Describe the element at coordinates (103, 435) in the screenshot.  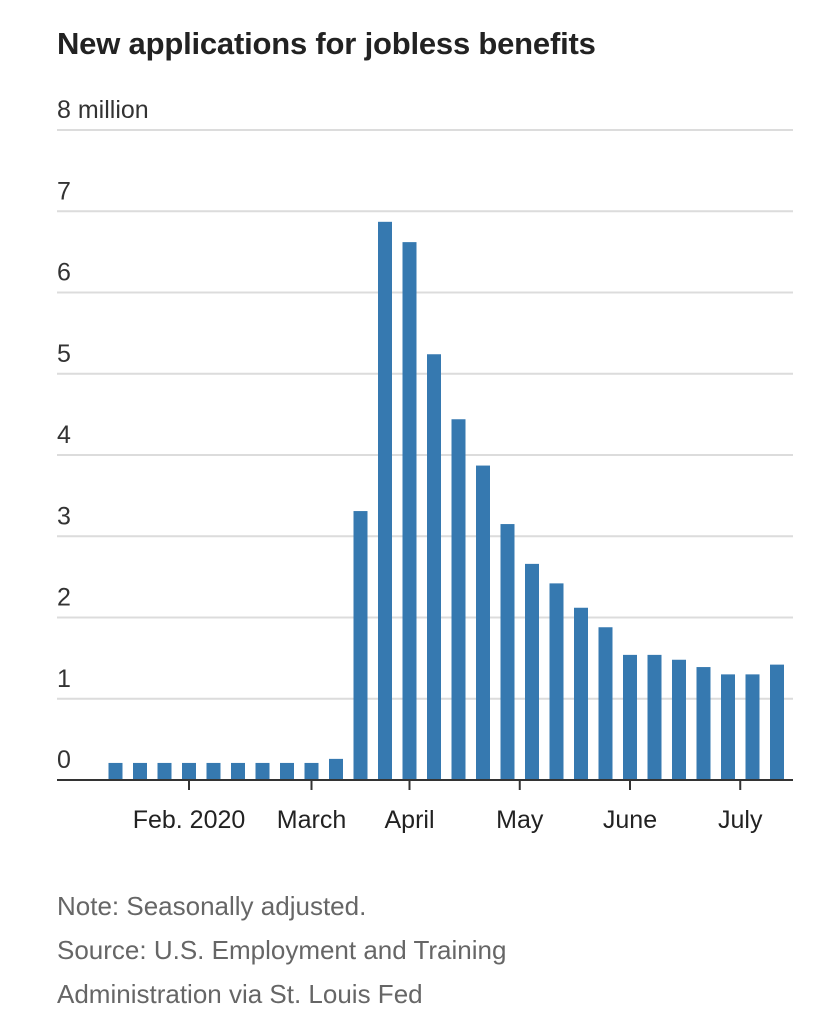
I see `y-axis-labels: 0 1 2 3 4 5 6 7 8 million` at that location.